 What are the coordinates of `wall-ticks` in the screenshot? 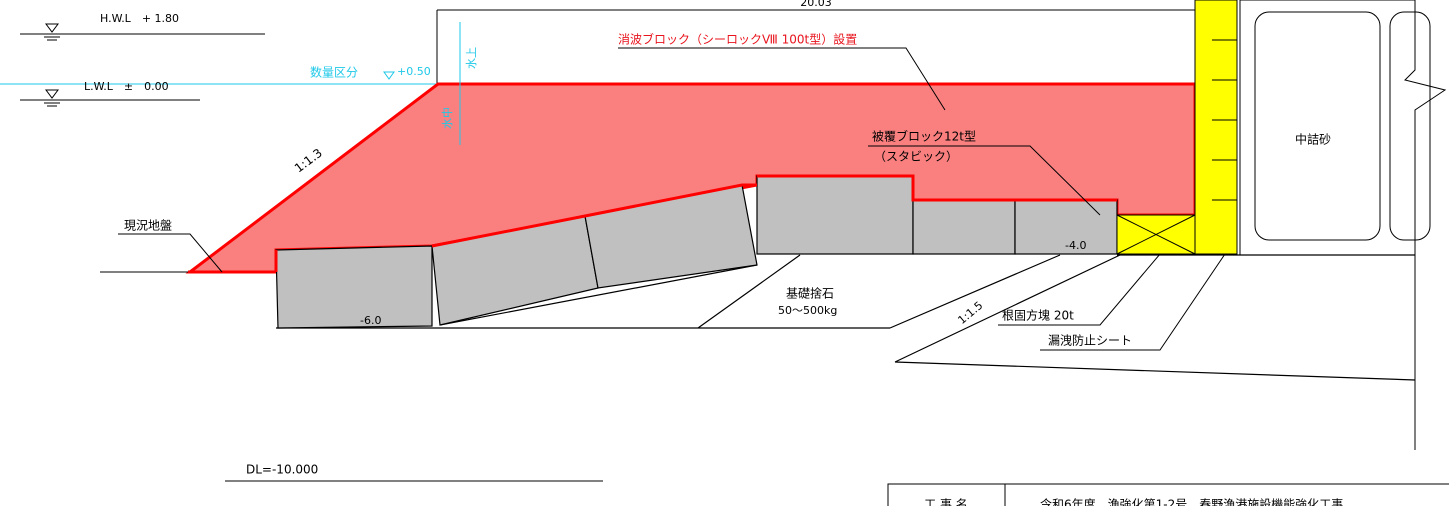 It's located at (1224, 120).